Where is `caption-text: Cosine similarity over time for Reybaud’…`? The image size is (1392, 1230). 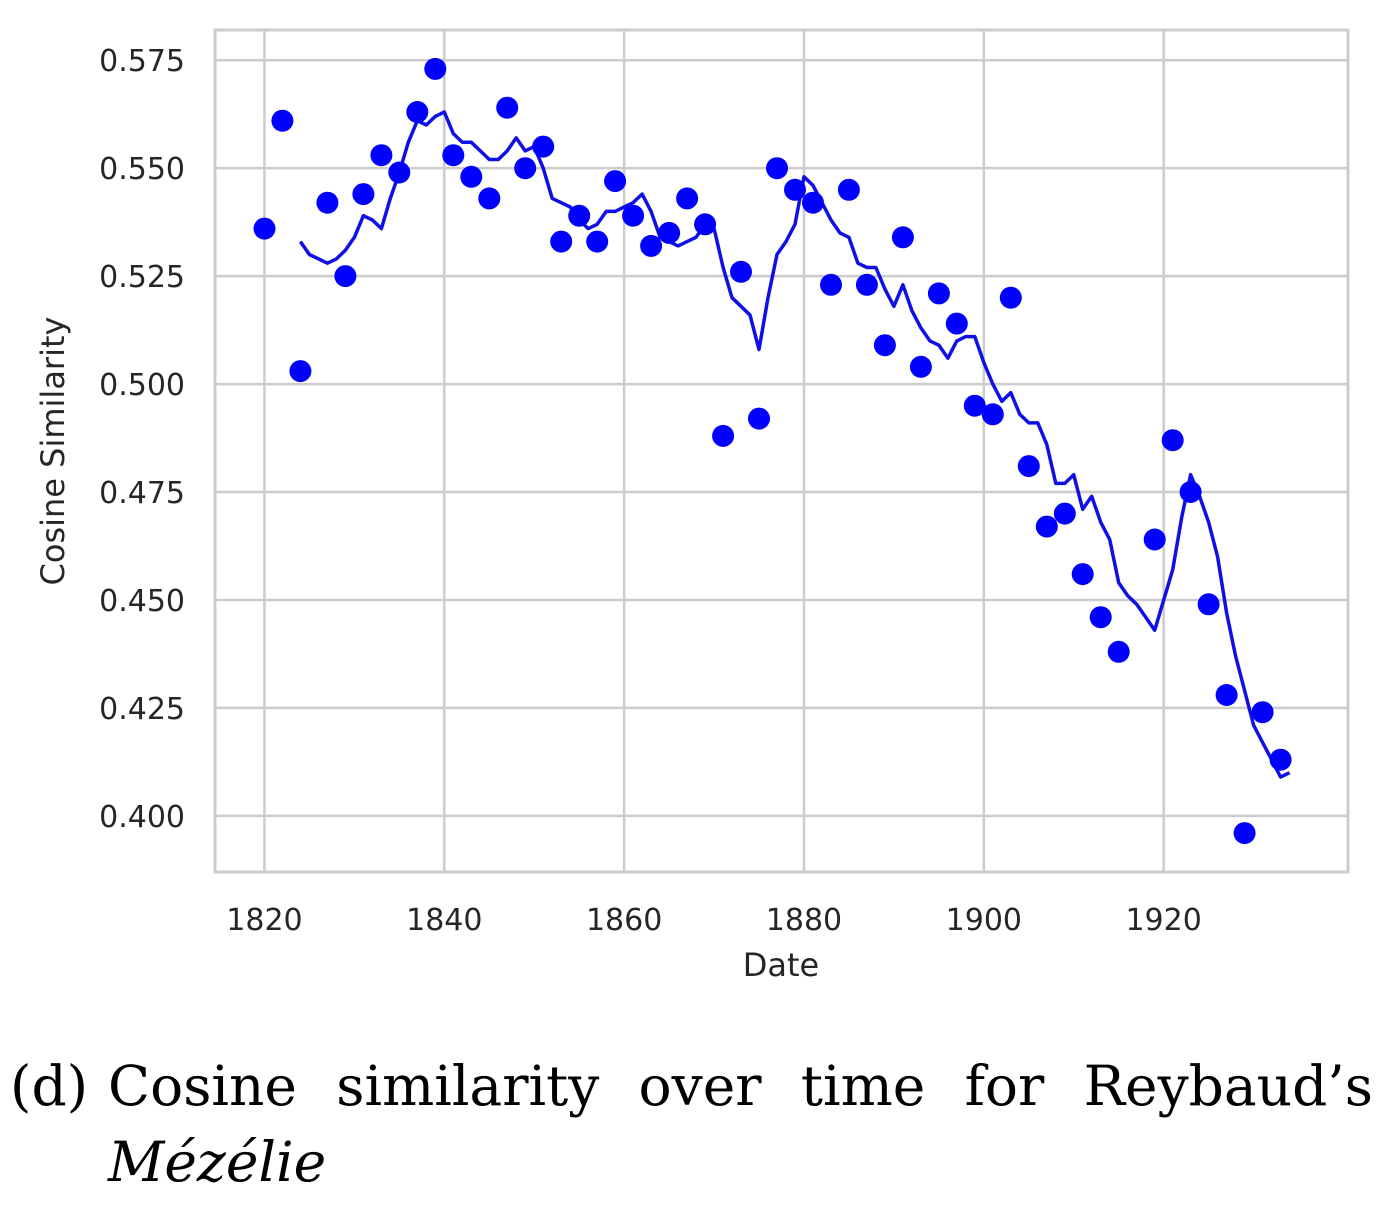 caption-text: Cosine similarity over time for Reybaud’… is located at coordinates (740, 1086).